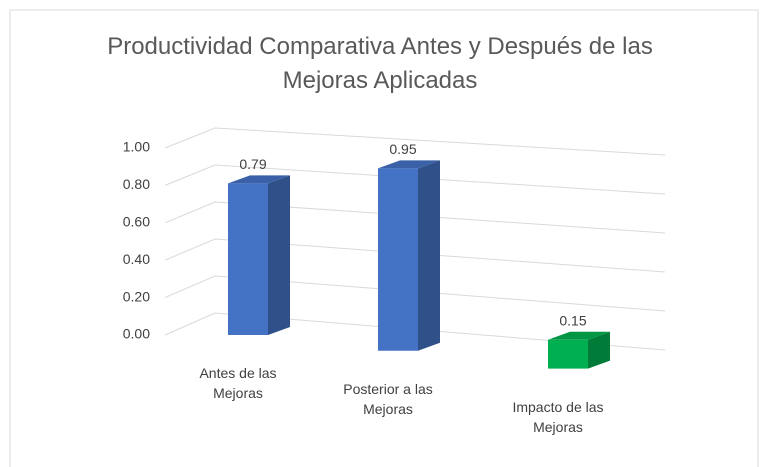 This screenshot has width=769, height=467. I want to click on value-label: 0.95, so click(402, 149).